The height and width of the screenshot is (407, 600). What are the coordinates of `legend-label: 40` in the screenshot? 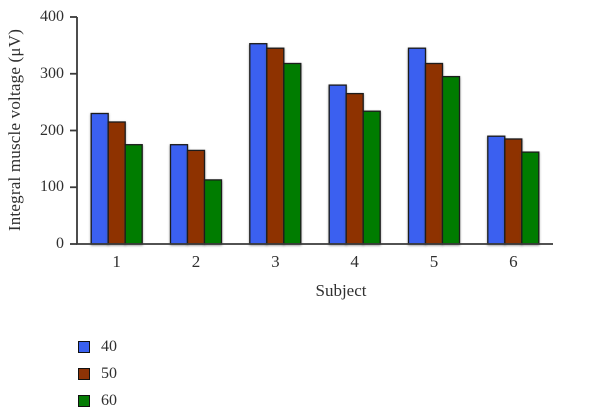 It's located at (109, 346).